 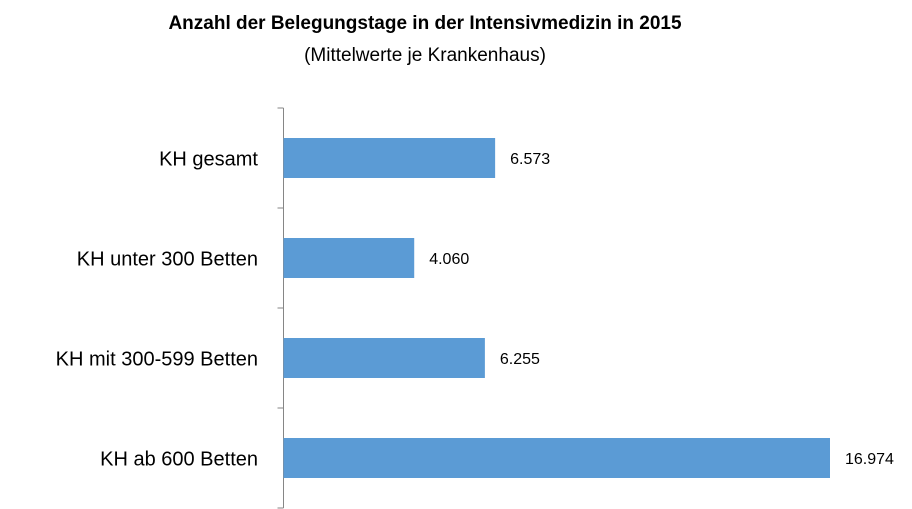 I want to click on y-tick-label: KH ab 600 Betten, so click(x=179, y=459).